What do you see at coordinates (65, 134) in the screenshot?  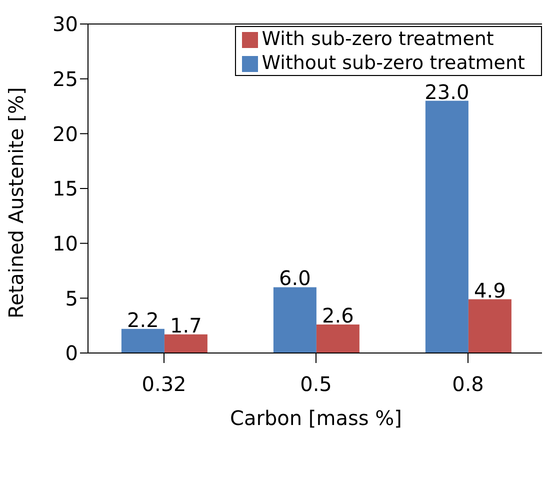 I see `y-tick-label: 20` at bounding box center [65, 134].